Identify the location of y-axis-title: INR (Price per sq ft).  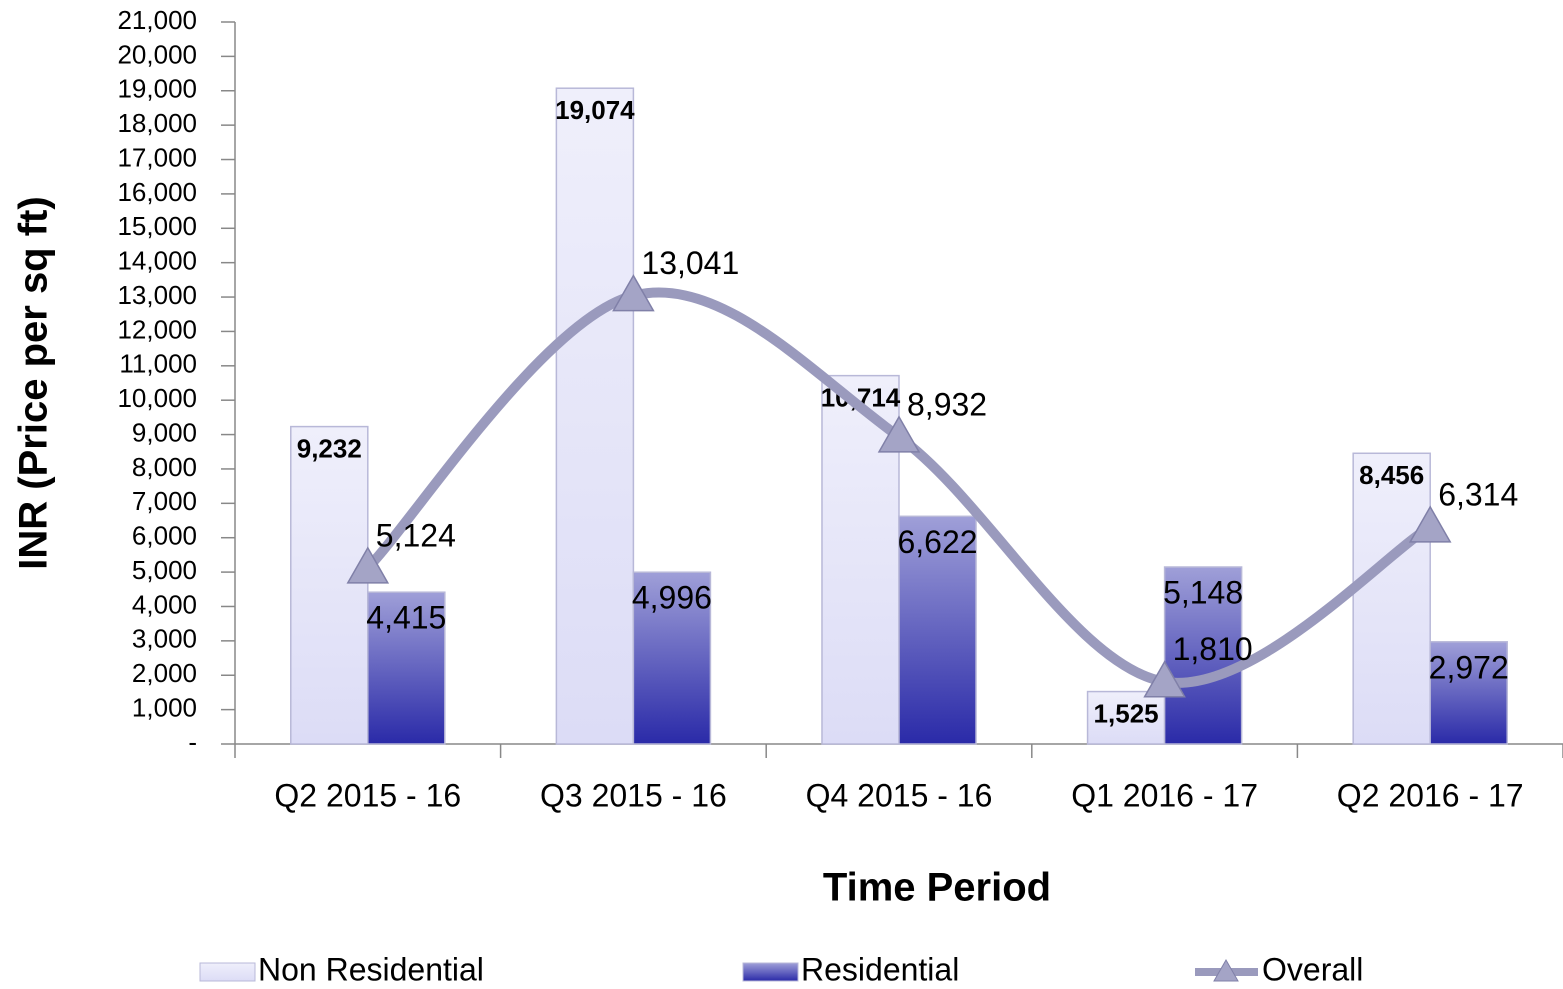
(34, 382).